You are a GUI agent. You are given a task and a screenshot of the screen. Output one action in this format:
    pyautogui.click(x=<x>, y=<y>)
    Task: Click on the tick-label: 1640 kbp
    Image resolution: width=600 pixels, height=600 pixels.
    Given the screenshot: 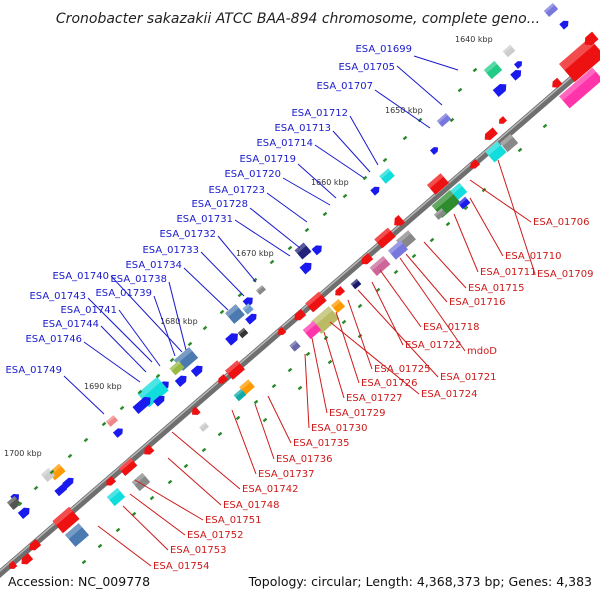 What is the action you would take?
    pyautogui.click(x=474, y=39)
    